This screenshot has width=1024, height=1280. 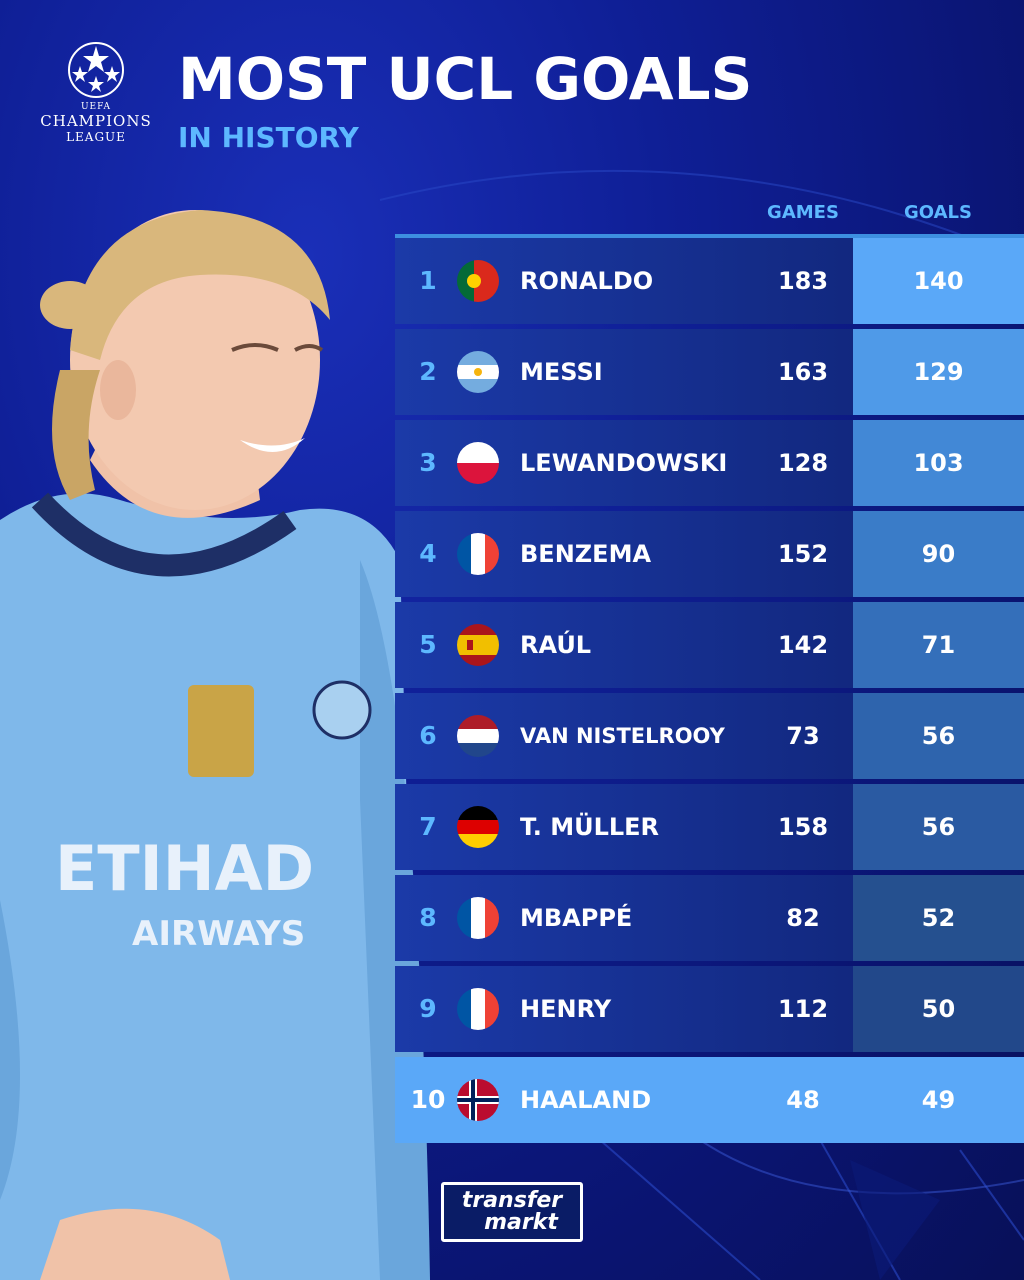 What do you see at coordinates (478, 463) in the screenshot?
I see `poland-flag-icon` at bounding box center [478, 463].